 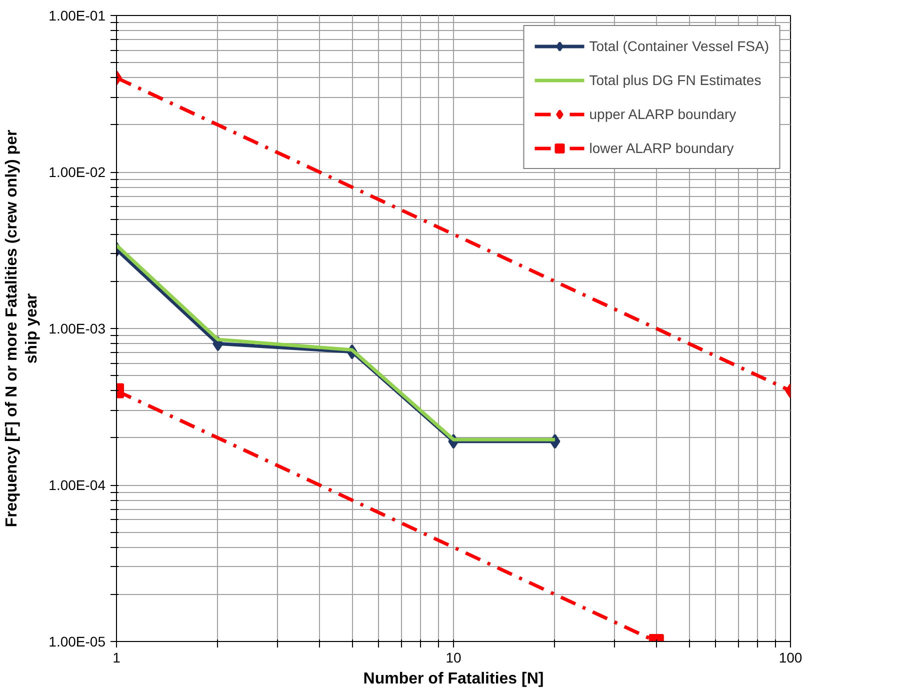 I want to click on y-tick-label: 1.00E-01, so click(x=77, y=16).